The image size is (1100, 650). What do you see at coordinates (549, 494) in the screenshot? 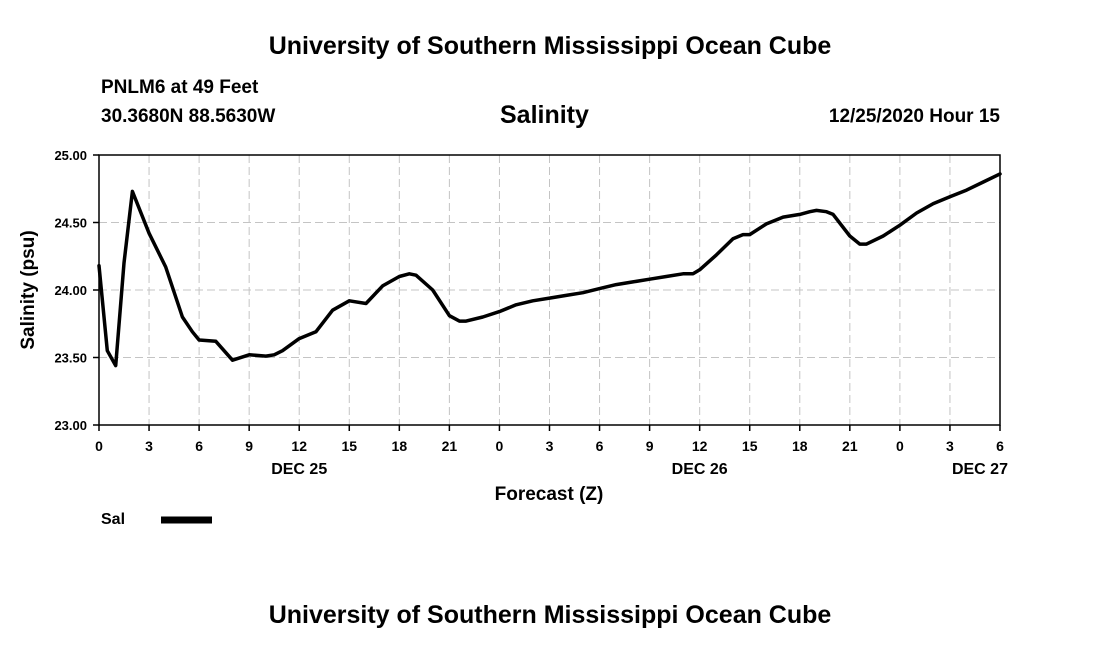
I see `x-axis-label: Forecast (Z)` at bounding box center [549, 494].